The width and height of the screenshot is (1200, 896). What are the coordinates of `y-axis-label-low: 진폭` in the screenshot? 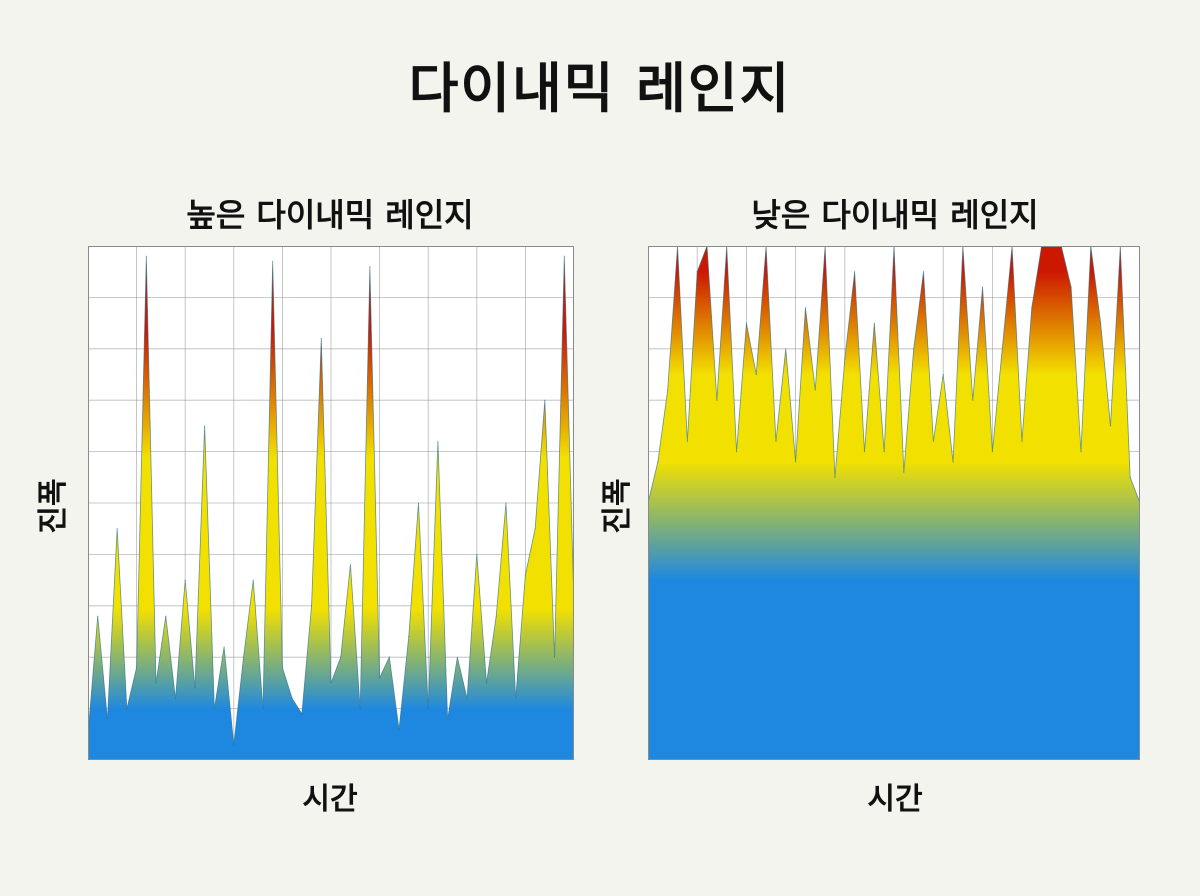 It's located at (617, 506).